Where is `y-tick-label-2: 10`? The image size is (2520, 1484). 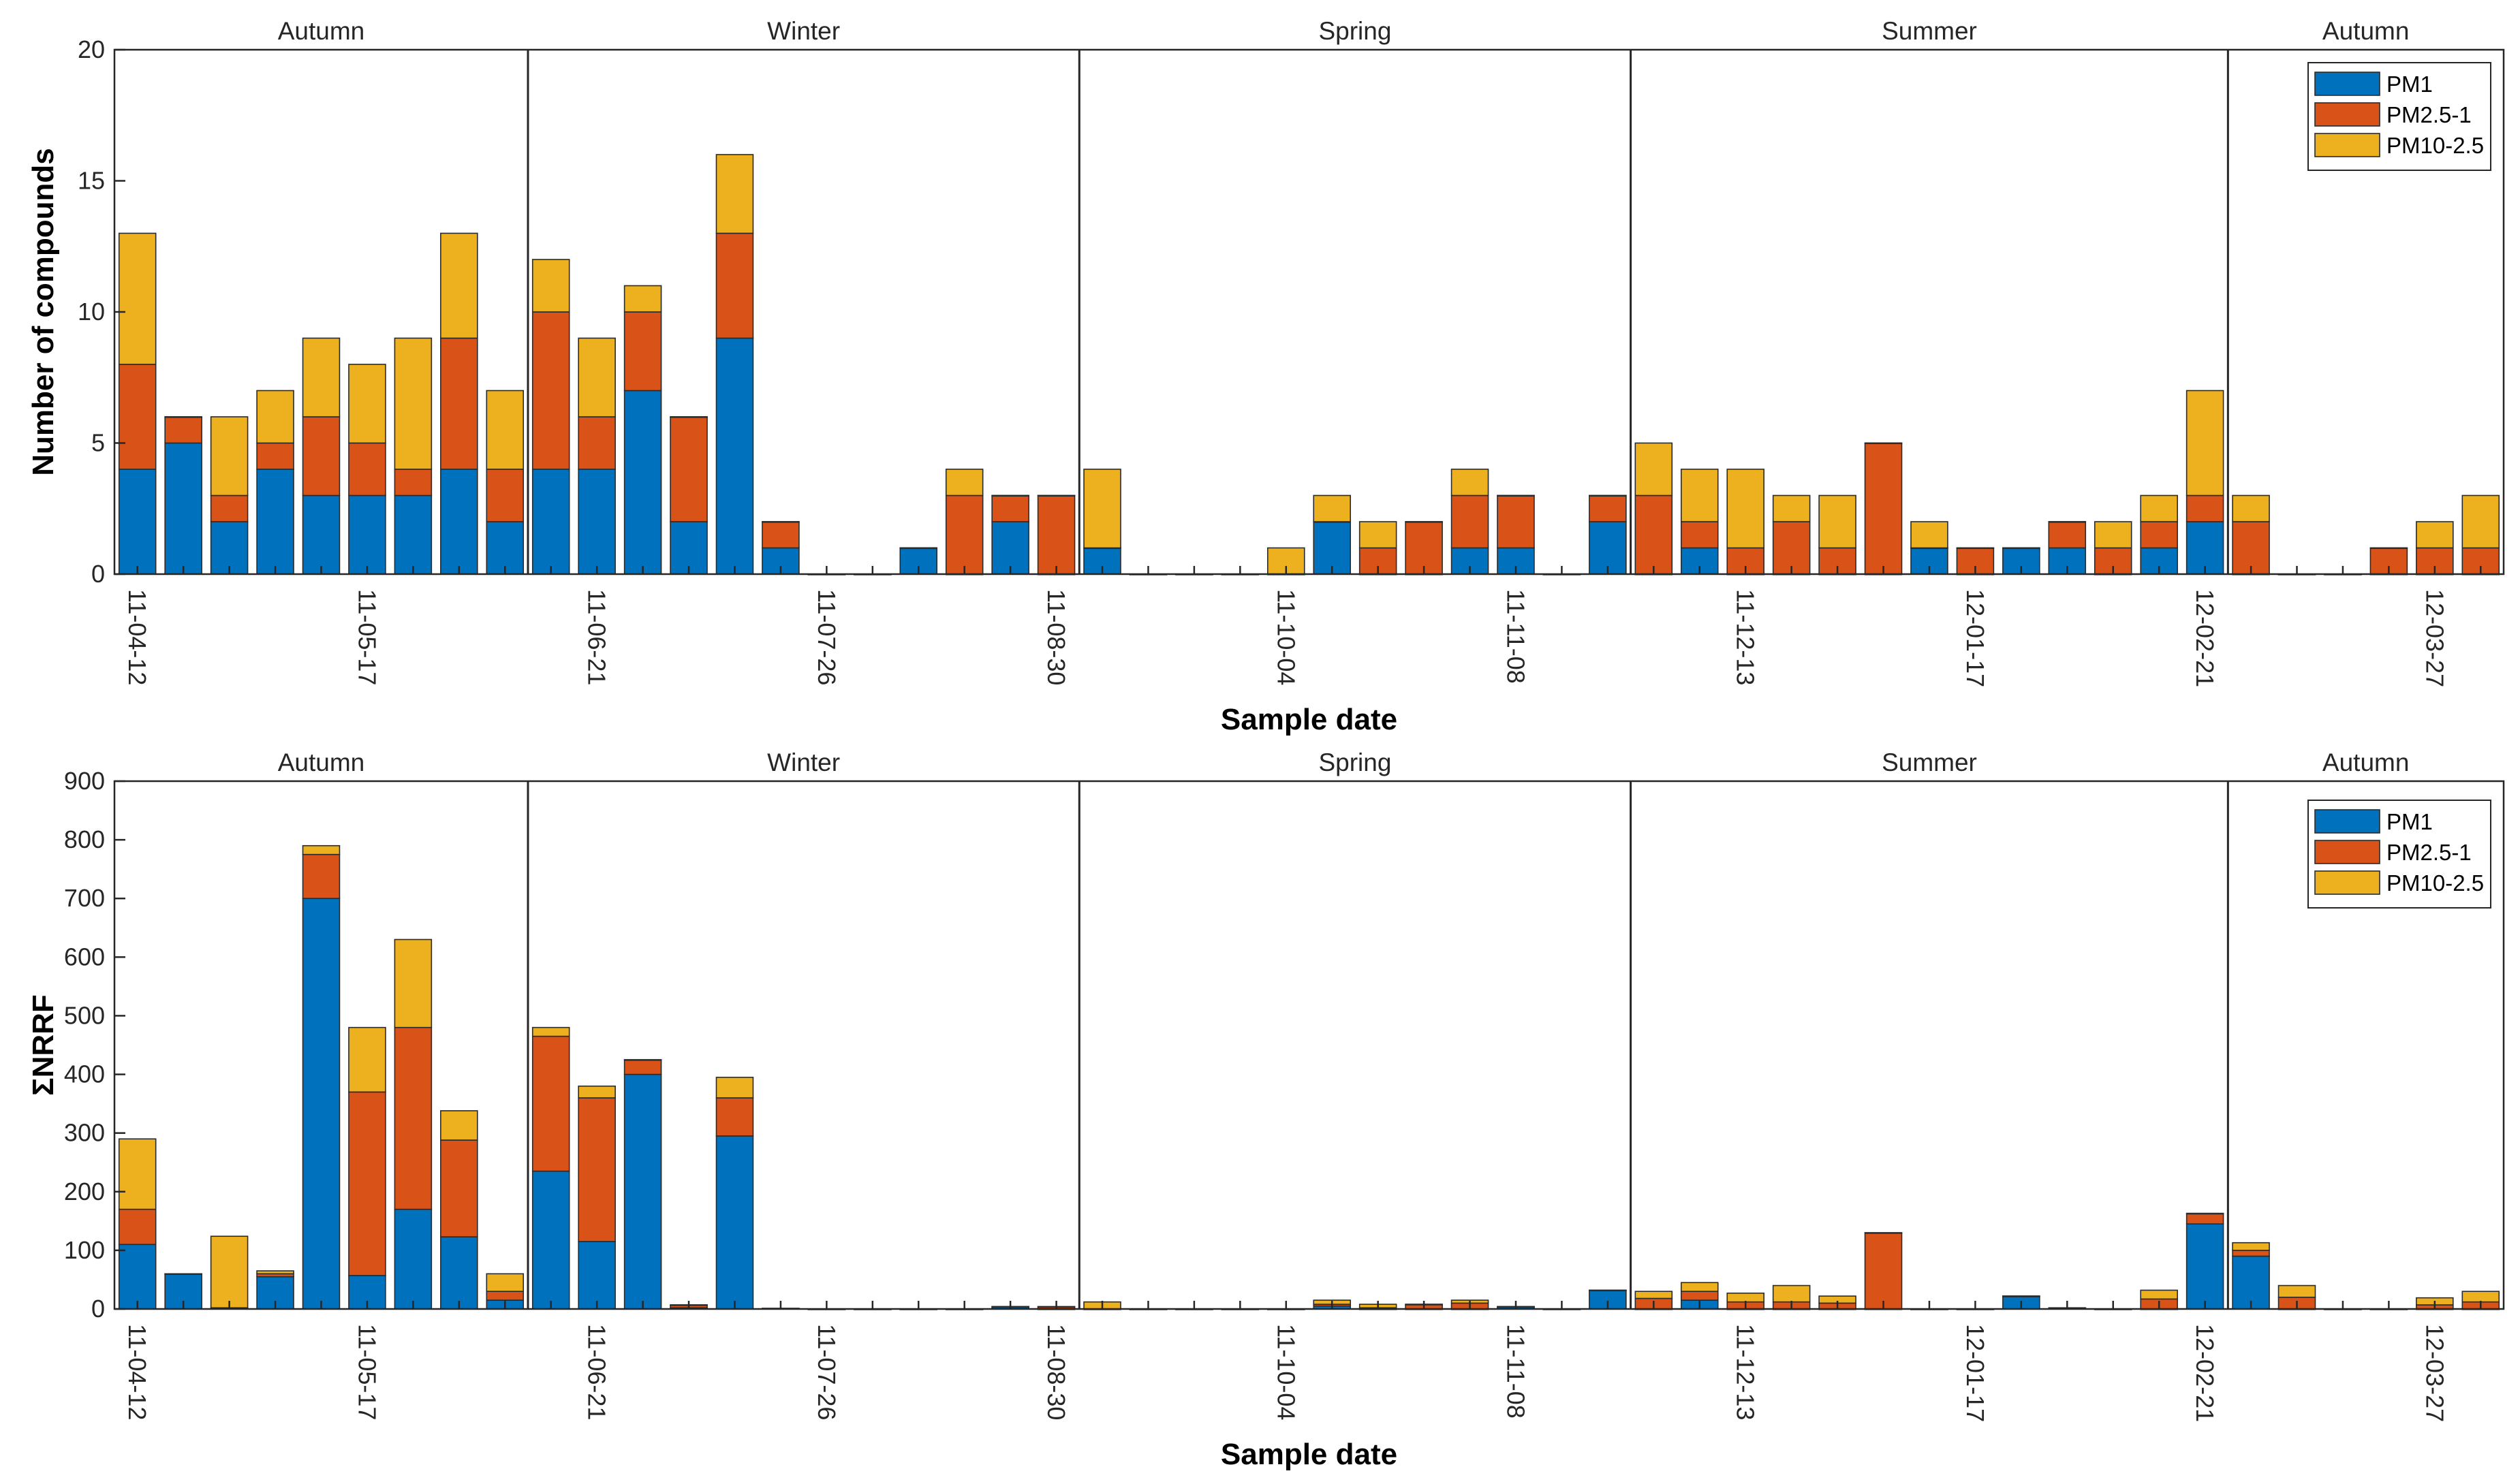
y-tick-label-2: 10 is located at coordinates (91, 312).